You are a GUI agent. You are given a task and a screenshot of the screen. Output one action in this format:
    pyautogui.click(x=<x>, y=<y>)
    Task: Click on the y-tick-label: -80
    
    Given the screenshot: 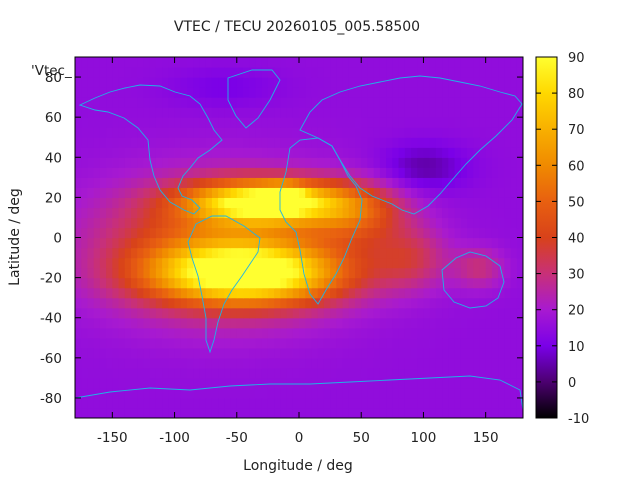 What is the action you would take?
    pyautogui.click(x=51, y=399)
    